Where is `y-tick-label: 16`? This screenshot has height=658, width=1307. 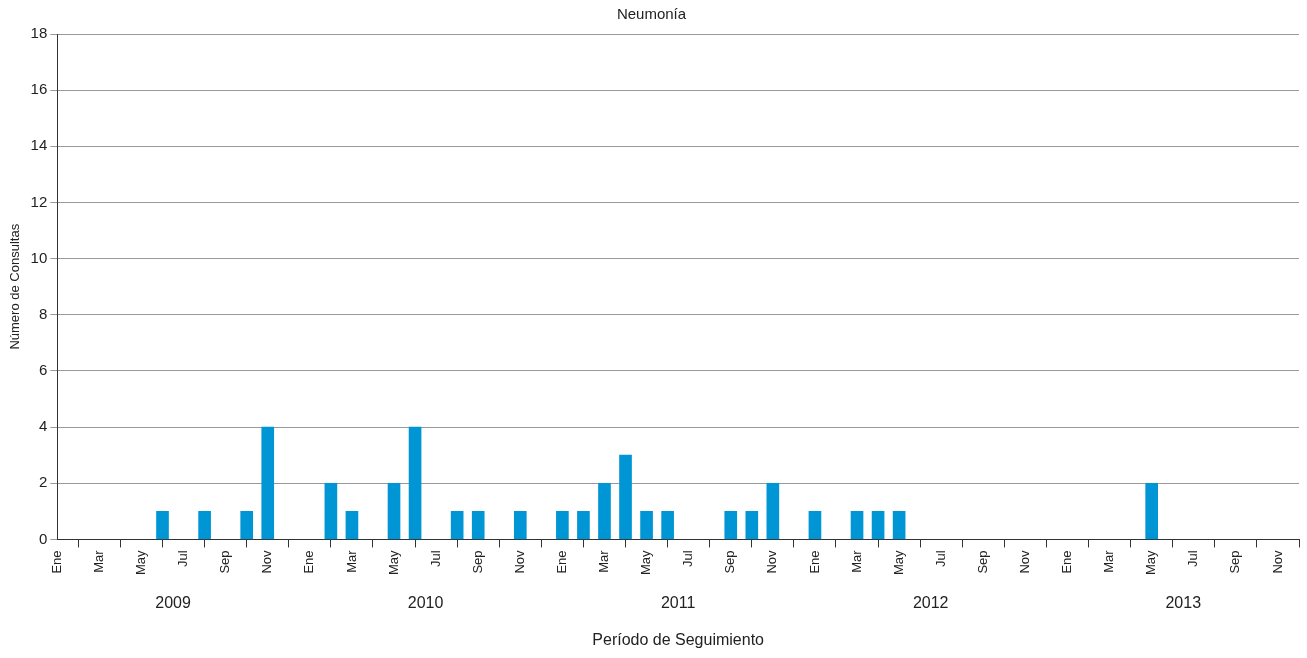
y-tick-label: 16 is located at coordinates (39, 89).